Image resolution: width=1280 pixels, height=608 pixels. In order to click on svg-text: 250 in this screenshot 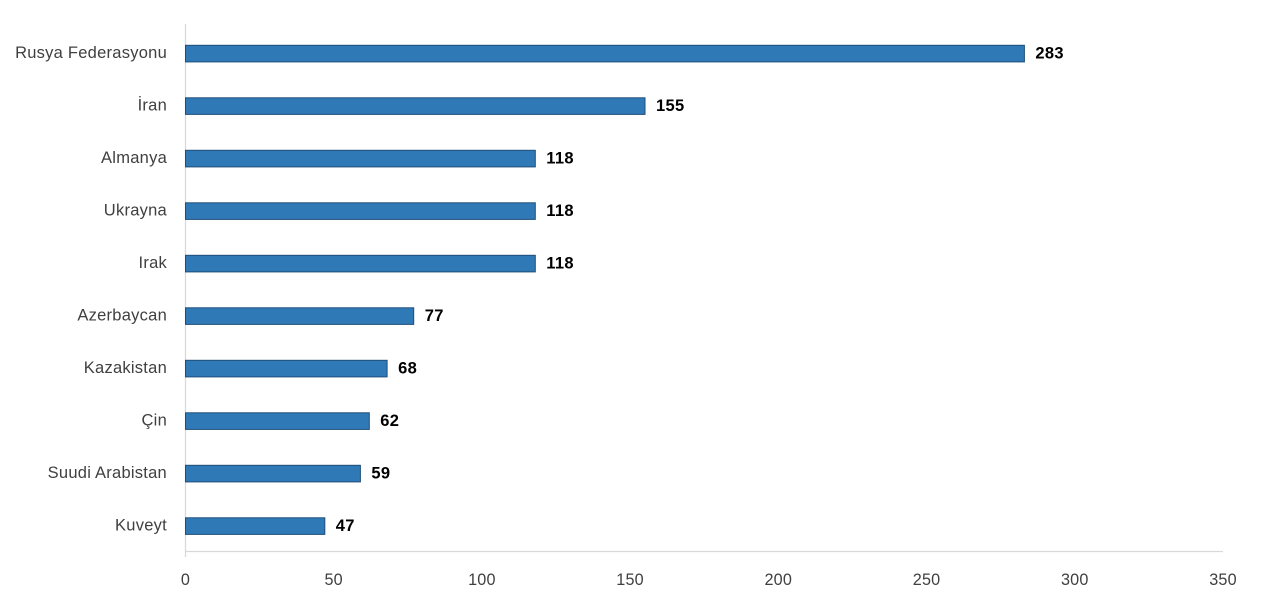, I will do `click(927, 580)`.